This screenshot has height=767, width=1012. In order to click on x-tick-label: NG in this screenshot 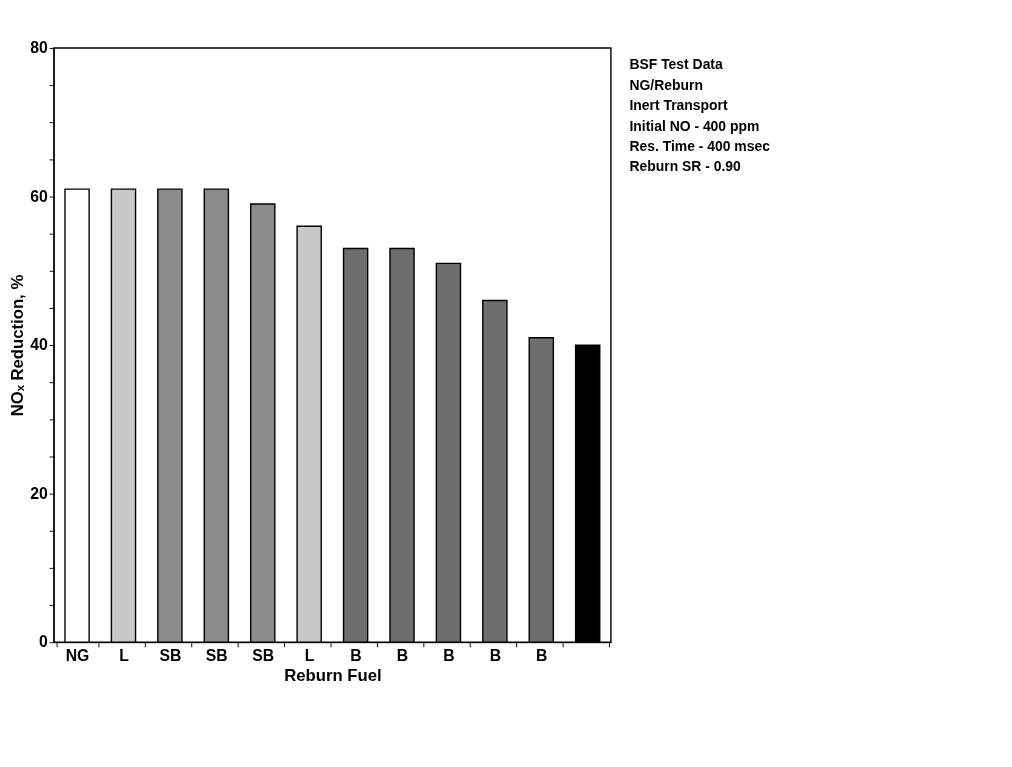, I will do `click(77, 656)`.